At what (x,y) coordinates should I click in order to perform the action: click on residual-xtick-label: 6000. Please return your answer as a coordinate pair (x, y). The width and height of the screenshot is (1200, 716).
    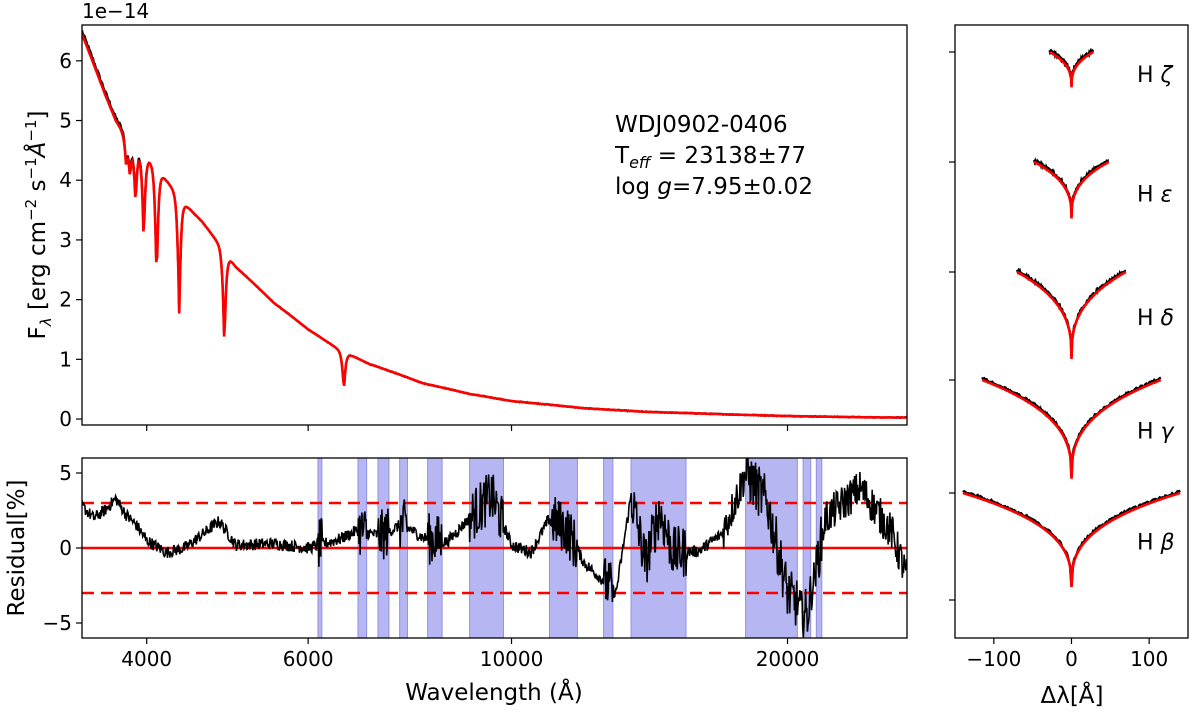
    Looking at the image, I should click on (308, 659).